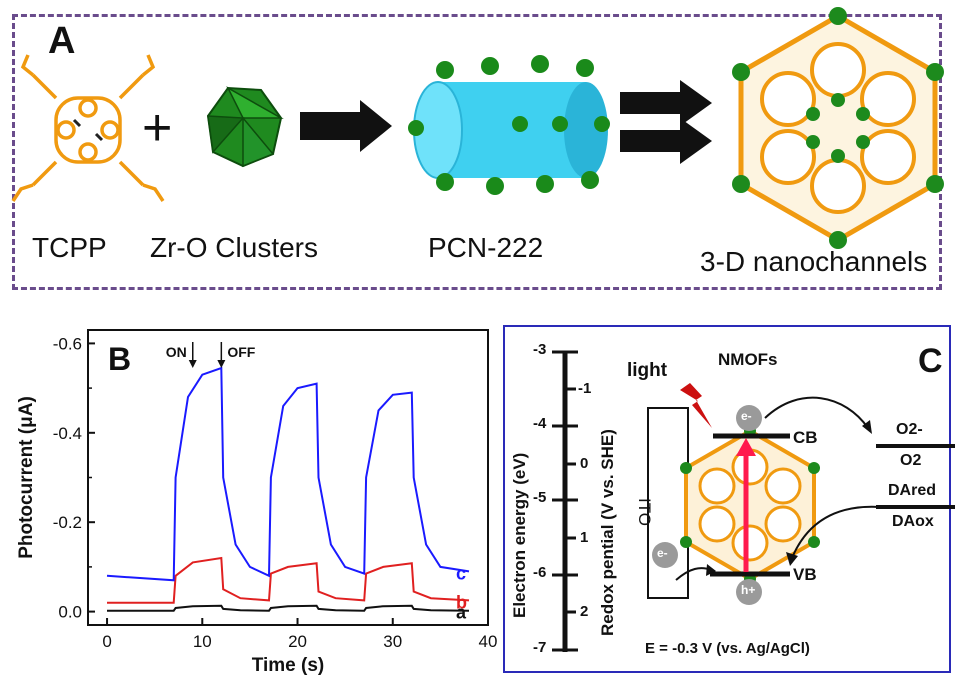  I want to click on nmofs-title: NMOFs, so click(748, 359).